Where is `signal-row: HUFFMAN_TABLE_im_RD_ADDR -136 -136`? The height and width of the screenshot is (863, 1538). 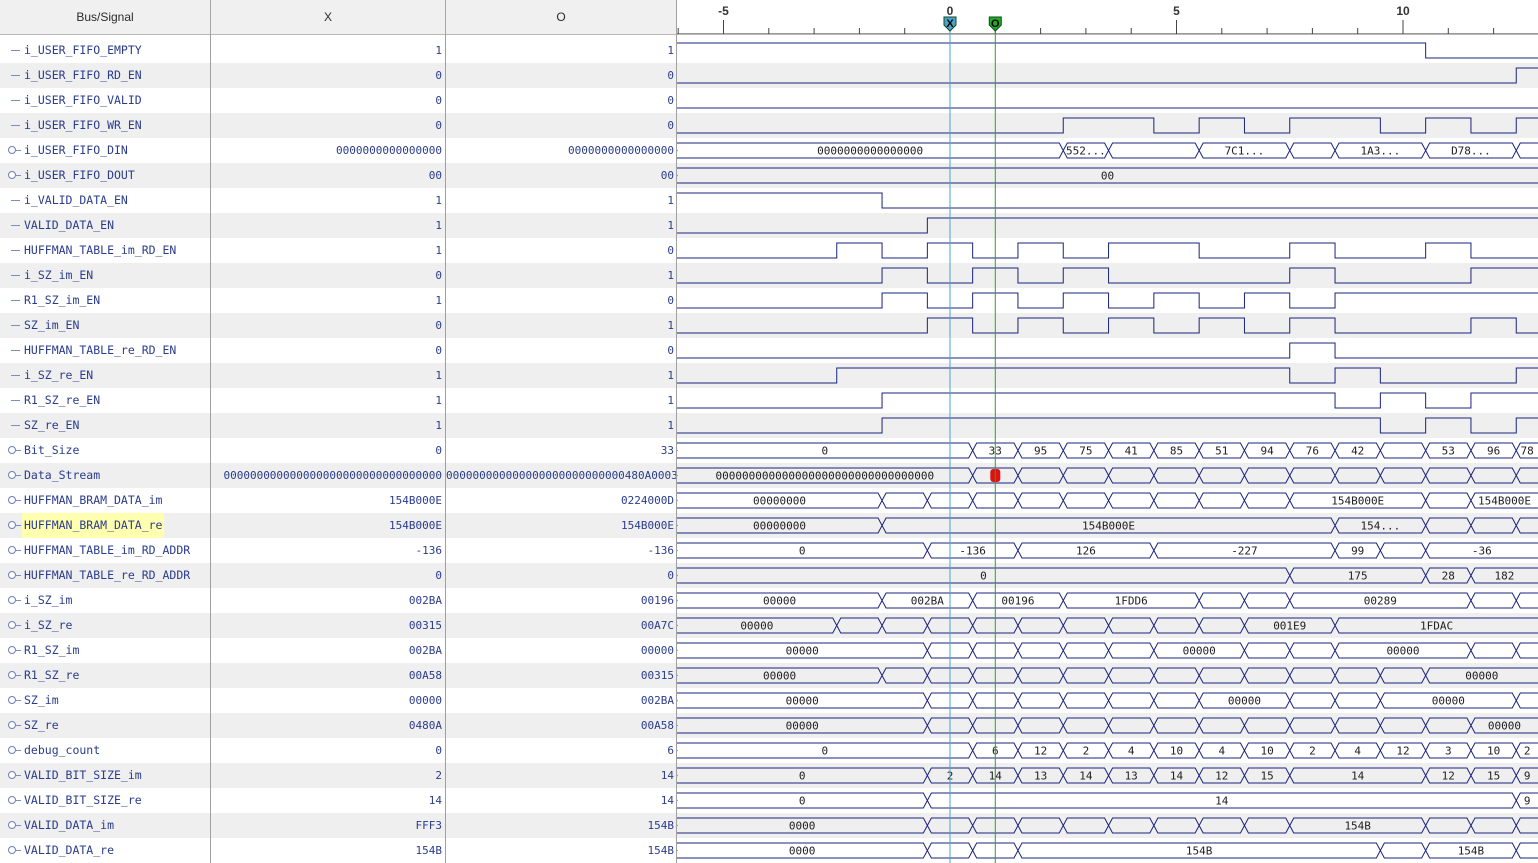 signal-row: HUFFMAN_TABLE_im_RD_ADDR -136 -136 is located at coordinates (338, 550).